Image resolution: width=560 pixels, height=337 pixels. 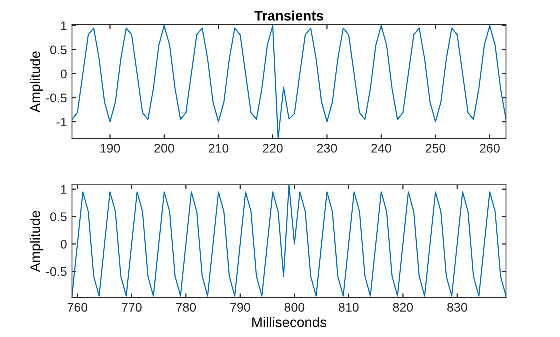 I want to click on x-tick-label: 830, so click(x=458, y=307).